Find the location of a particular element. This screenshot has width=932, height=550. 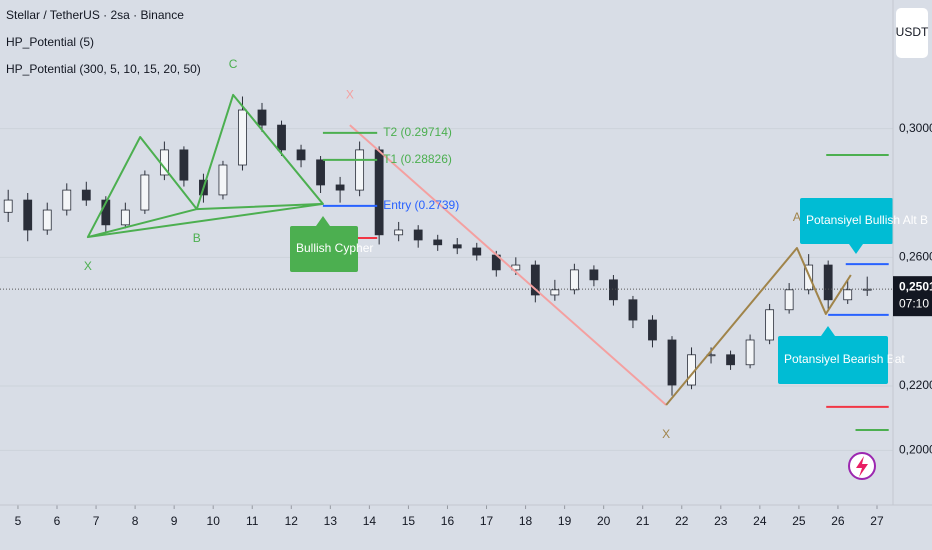

x-tick-label: 23 is located at coordinates (721, 521).